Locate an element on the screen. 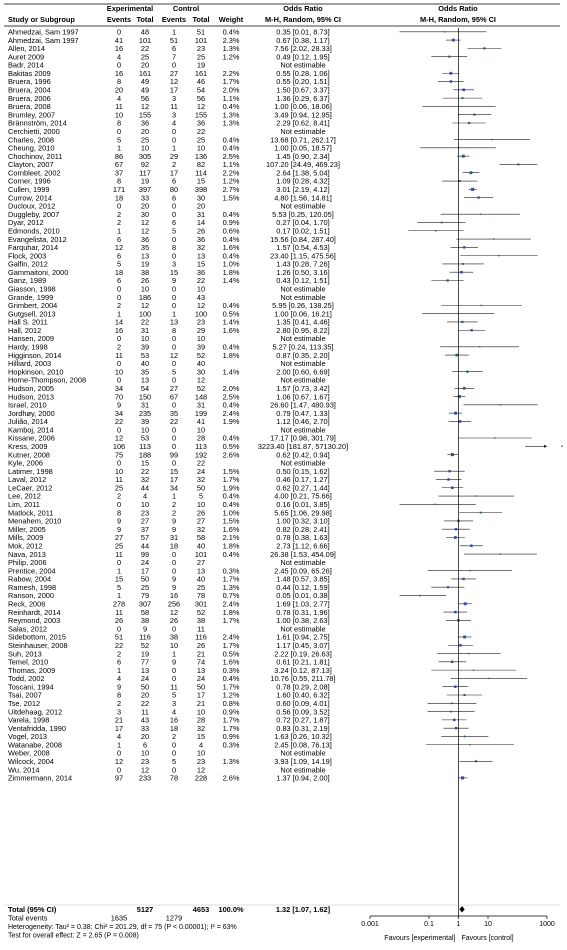 The width and height of the screenshot is (567, 950). control-total: 36 is located at coordinates (201, 272).